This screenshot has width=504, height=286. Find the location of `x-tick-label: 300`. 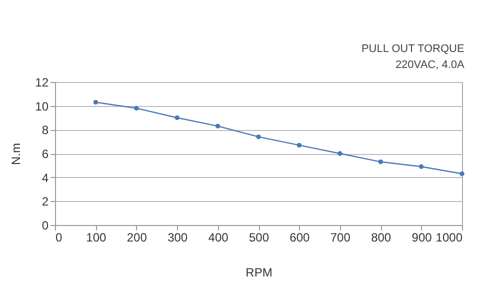

x-tick-label: 300 is located at coordinates (178, 237).